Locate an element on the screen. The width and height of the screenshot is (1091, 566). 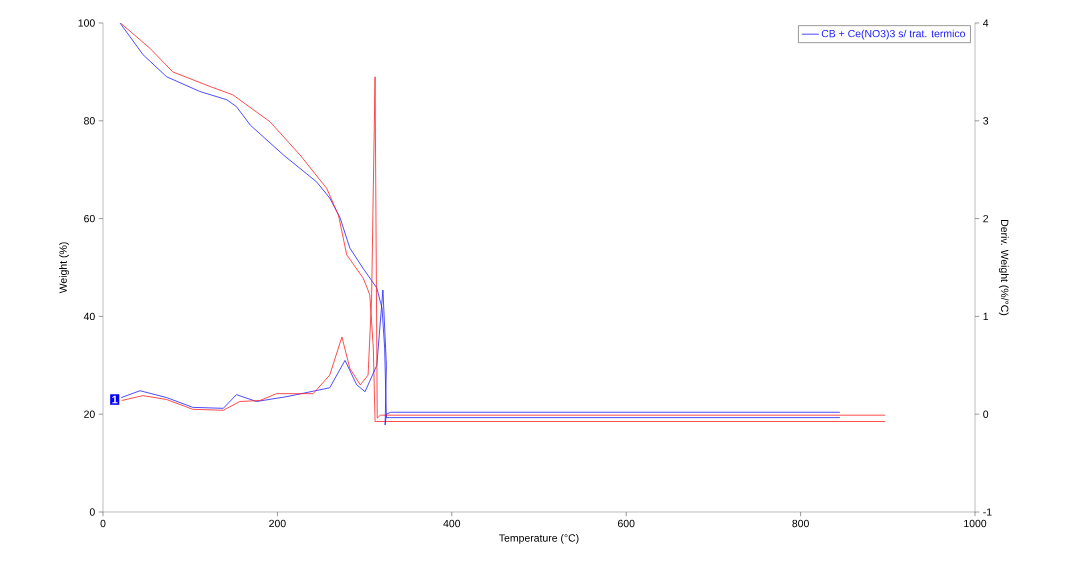
y2-tick-label: 4 is located at coordinates (986, 23).